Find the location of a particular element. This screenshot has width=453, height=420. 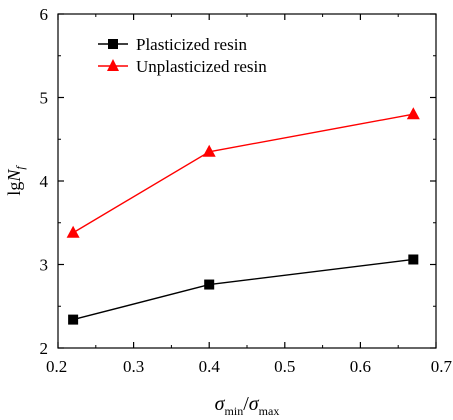

y-tick-label: 3 is located at coordinates (44, 265).